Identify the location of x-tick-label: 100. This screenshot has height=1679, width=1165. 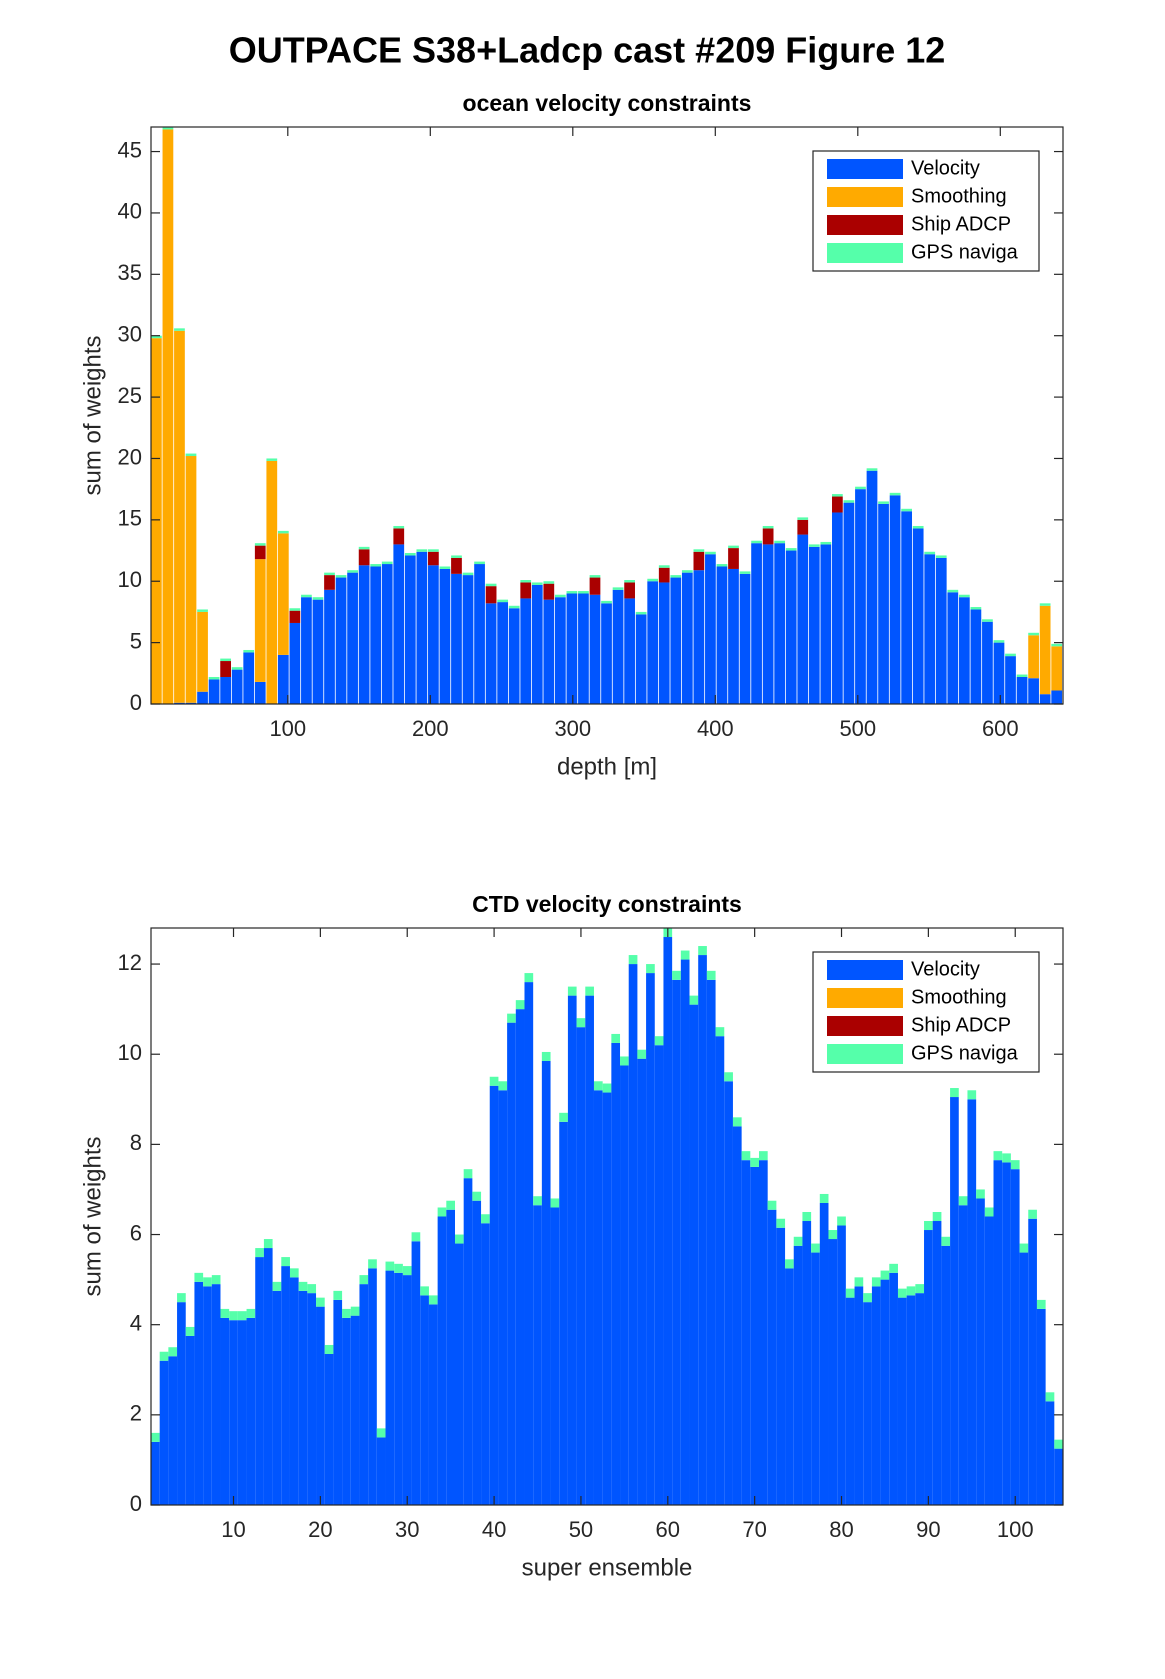
(1015, 1529).